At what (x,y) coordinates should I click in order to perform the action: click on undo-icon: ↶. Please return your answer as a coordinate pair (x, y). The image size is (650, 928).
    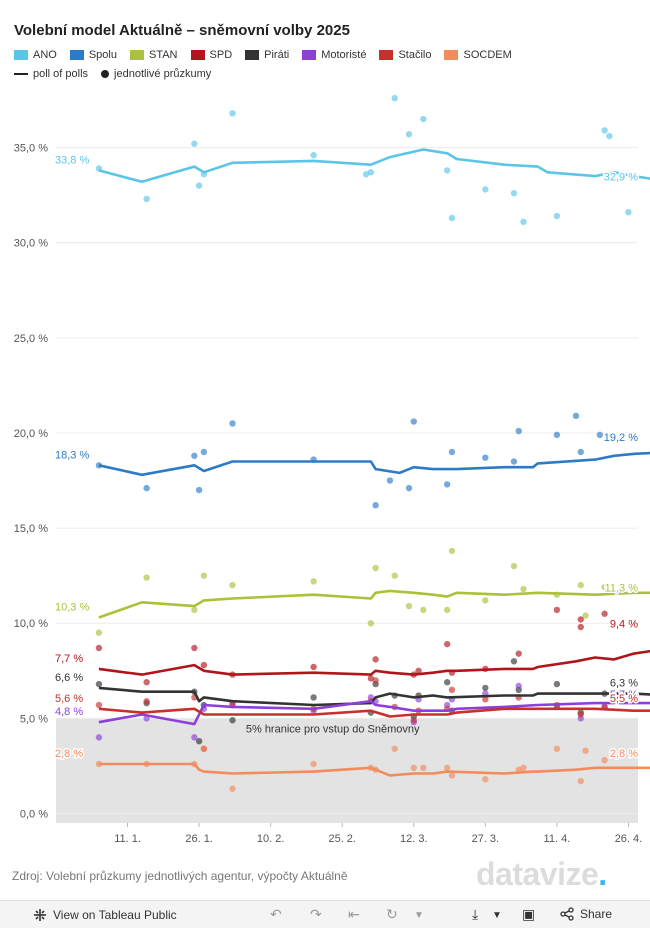
    Looking at the image, I should click on (276, 914).